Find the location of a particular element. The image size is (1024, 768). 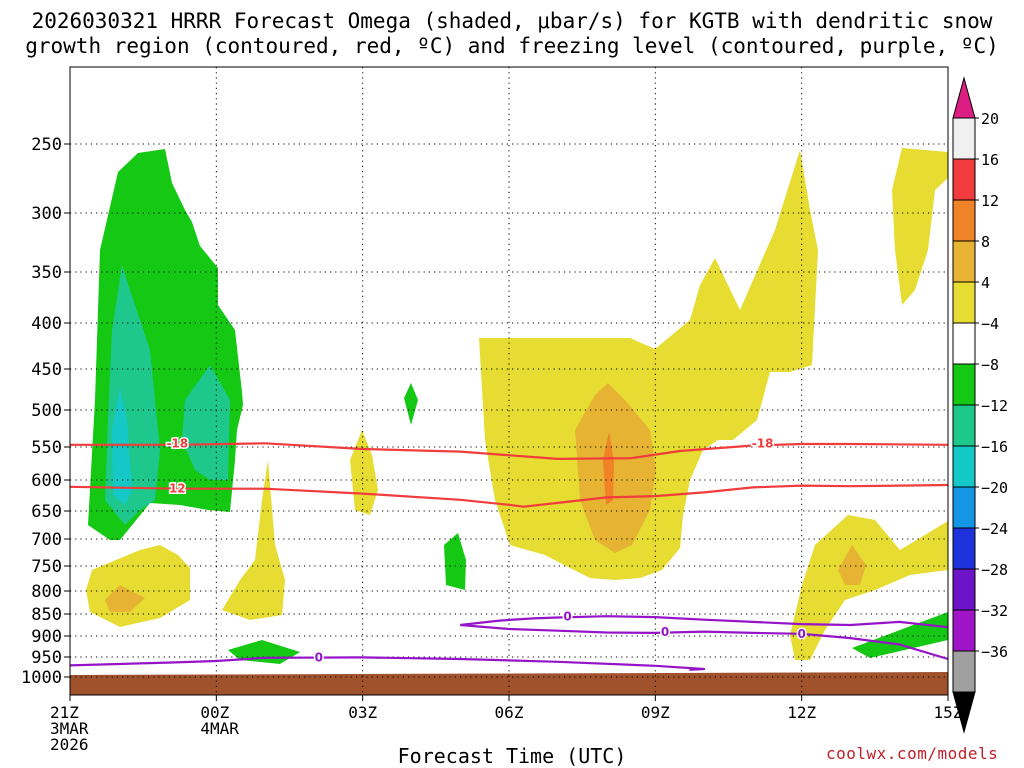

x-tick-label-18-0: 15Z is located at coordinates (948, 712).